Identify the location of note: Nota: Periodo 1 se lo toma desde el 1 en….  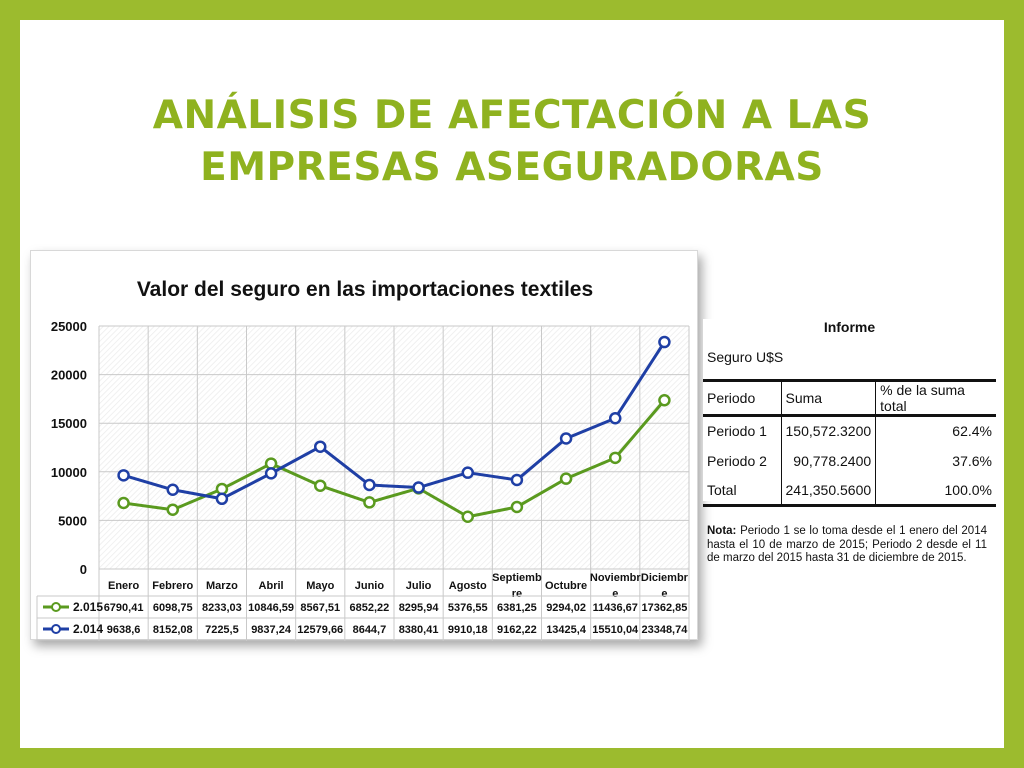
(847, 545).